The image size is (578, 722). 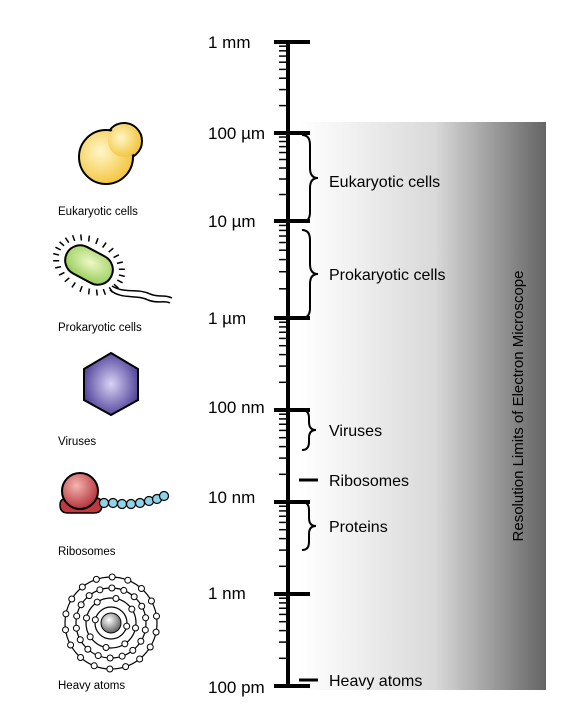 What do you see at coordinates (227, 318) in the screenshot?
I see `scale-label-1um: 1 µm` at bounding box center [227, 318].